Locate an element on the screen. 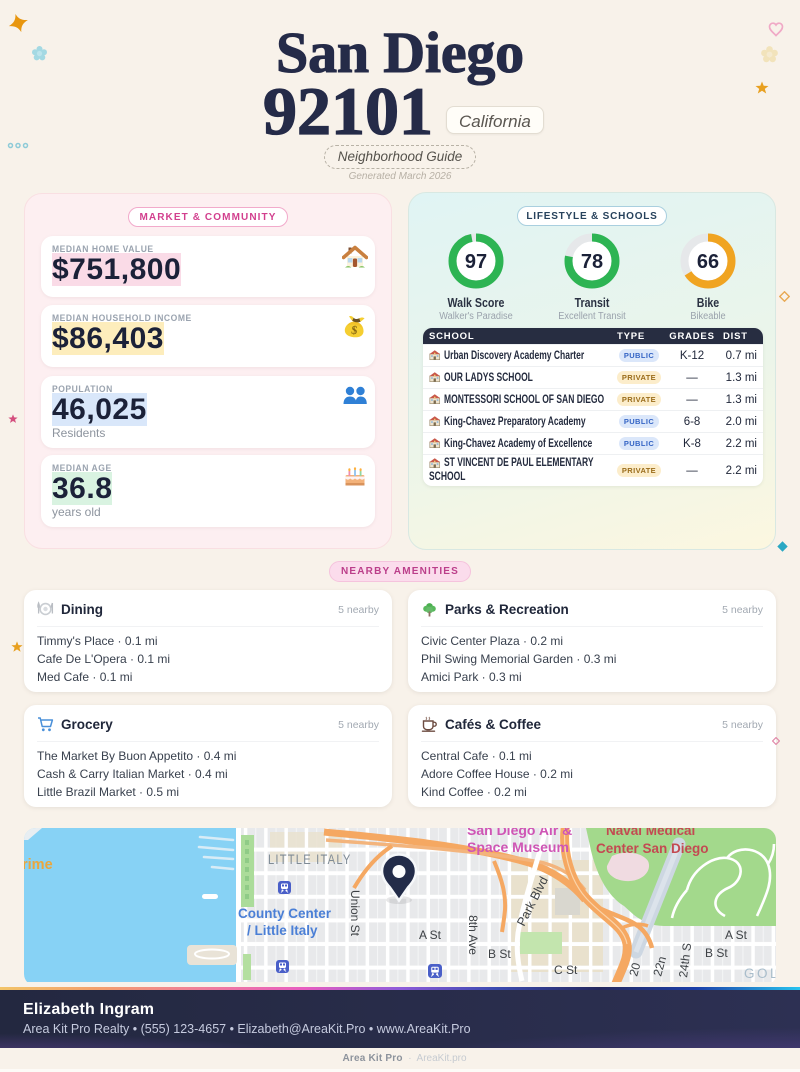 This screenshot has height=1072, width=800. svg-text: 66 is located at coordinates (708, 262).